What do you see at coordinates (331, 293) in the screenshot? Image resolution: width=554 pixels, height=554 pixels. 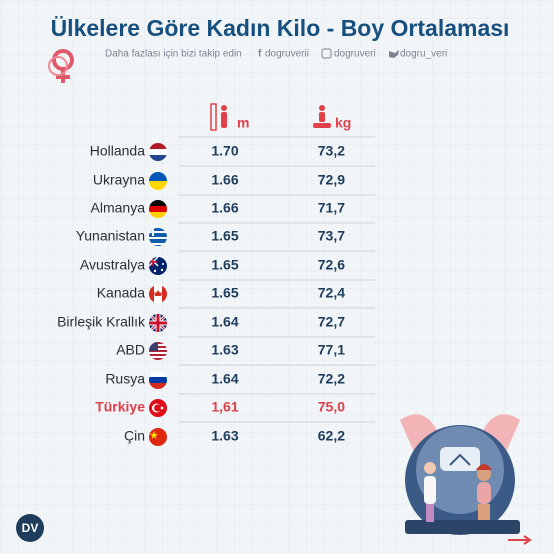 I see `weight: 72,4` at bounding box center [331, 293].